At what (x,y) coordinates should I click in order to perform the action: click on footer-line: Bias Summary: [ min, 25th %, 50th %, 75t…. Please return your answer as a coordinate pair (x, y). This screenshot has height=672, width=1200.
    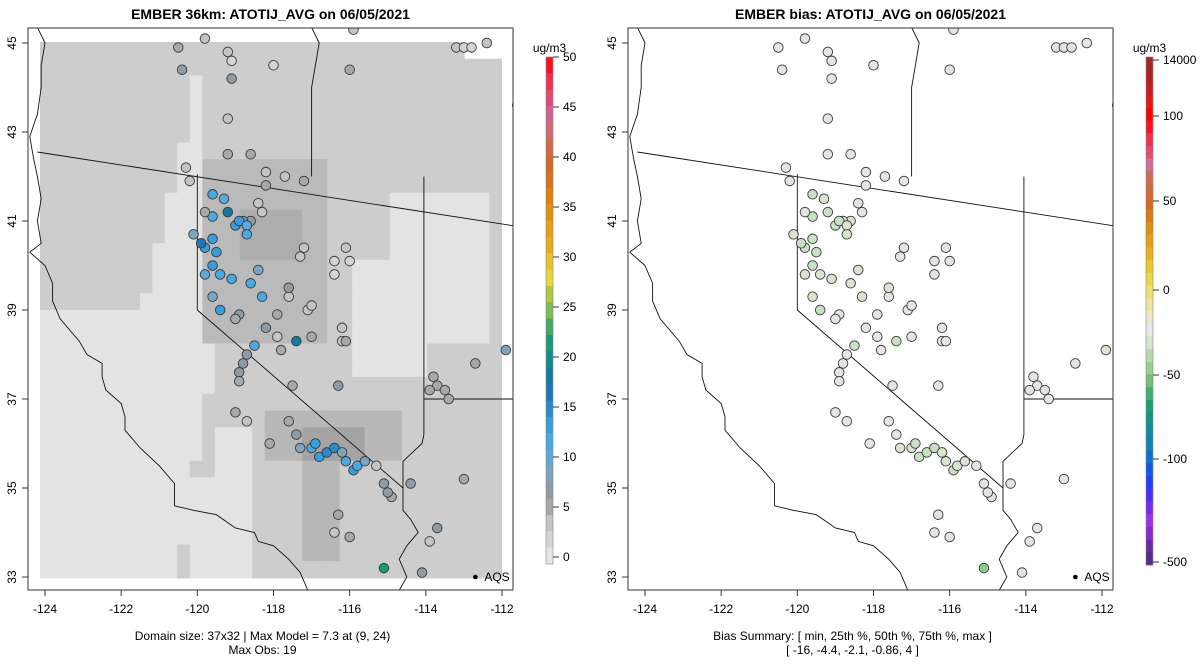
    Looking at the image, I should click on (852, 636).